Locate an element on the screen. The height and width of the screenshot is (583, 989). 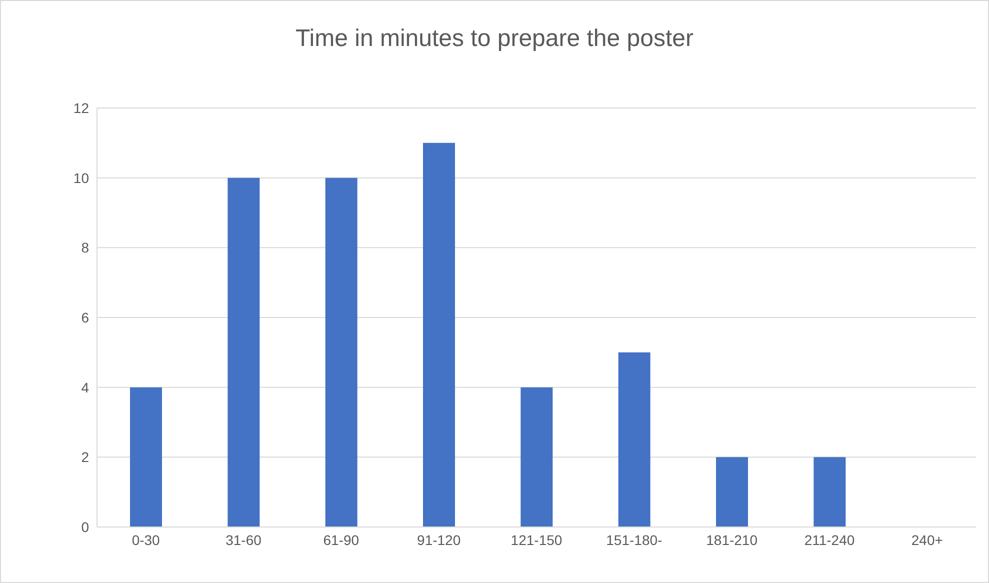
chart-title: Time in minutes to prepare the poster is located at coordinates (494, 39).